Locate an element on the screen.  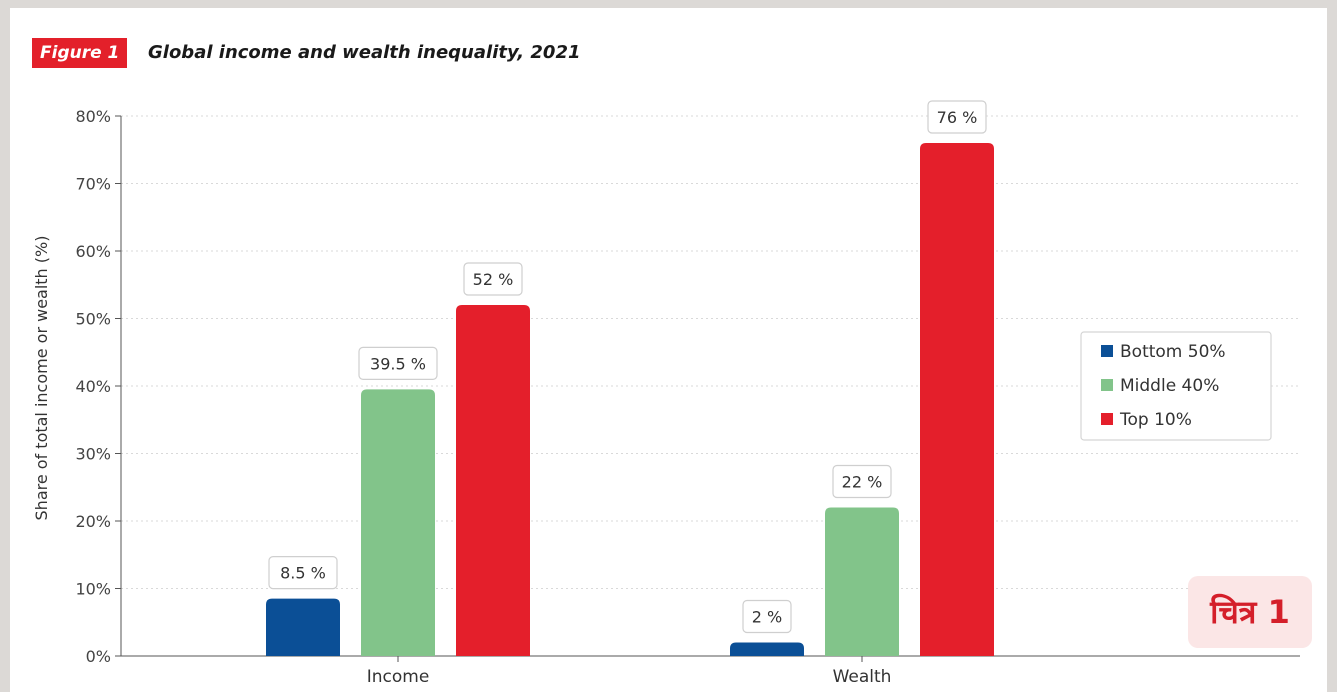
legend-entry: Middle 40% is located at coordinates (1169, 386).